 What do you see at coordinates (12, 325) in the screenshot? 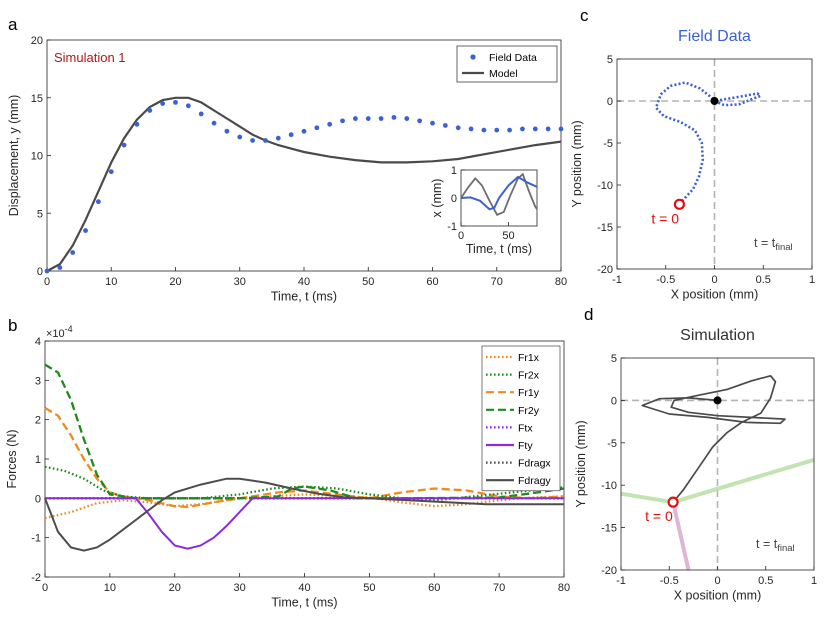
I see `panel-letter-b: b` at bounding box center [12, 325].